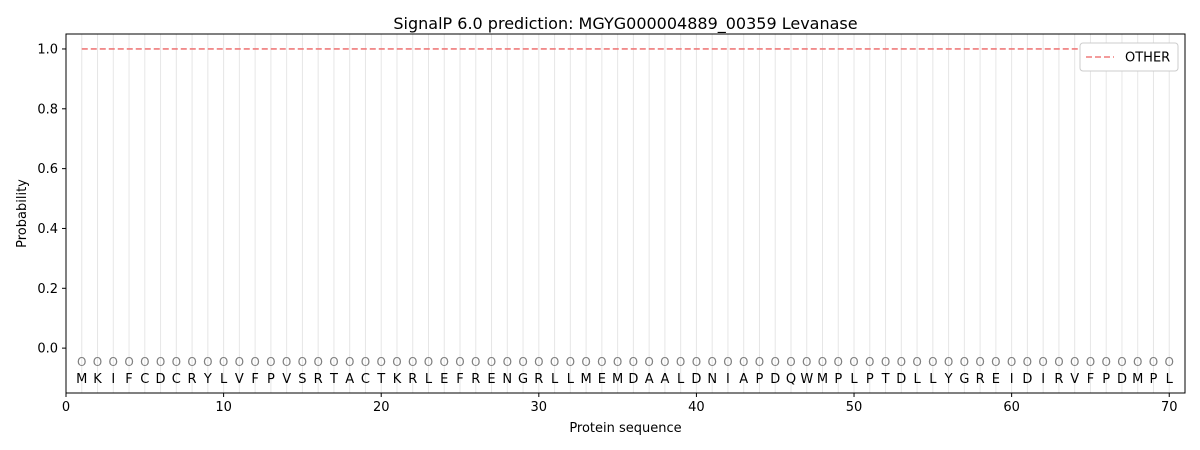 The height and width of the screenshot is (450, 1200). What do you see at coordinates (1137, 362) in the screenshot?
I see `state-label-68: O` at bounding box center [1137, 362].